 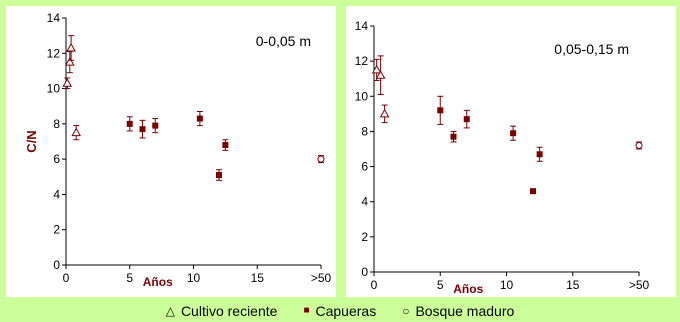 I want to click on circle-marker-icon: ○, so click(x=406, y=311).